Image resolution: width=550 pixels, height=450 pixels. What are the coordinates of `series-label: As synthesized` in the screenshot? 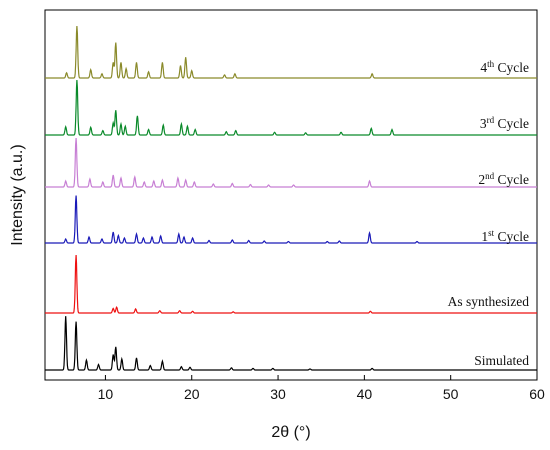 It's located at (489, 301).